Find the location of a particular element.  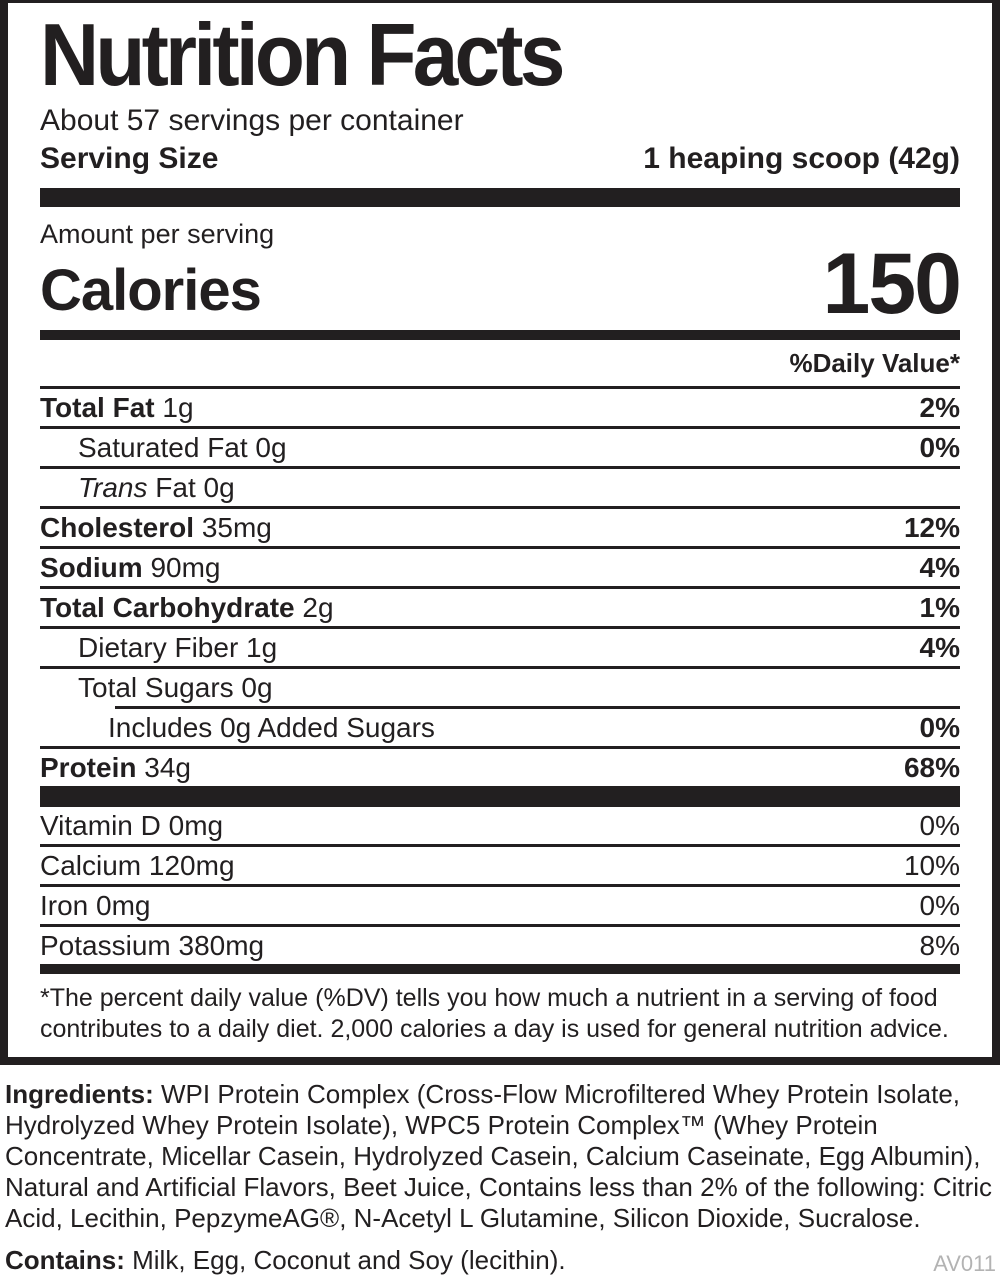

indented-divider is located at coordinates (537, 707).